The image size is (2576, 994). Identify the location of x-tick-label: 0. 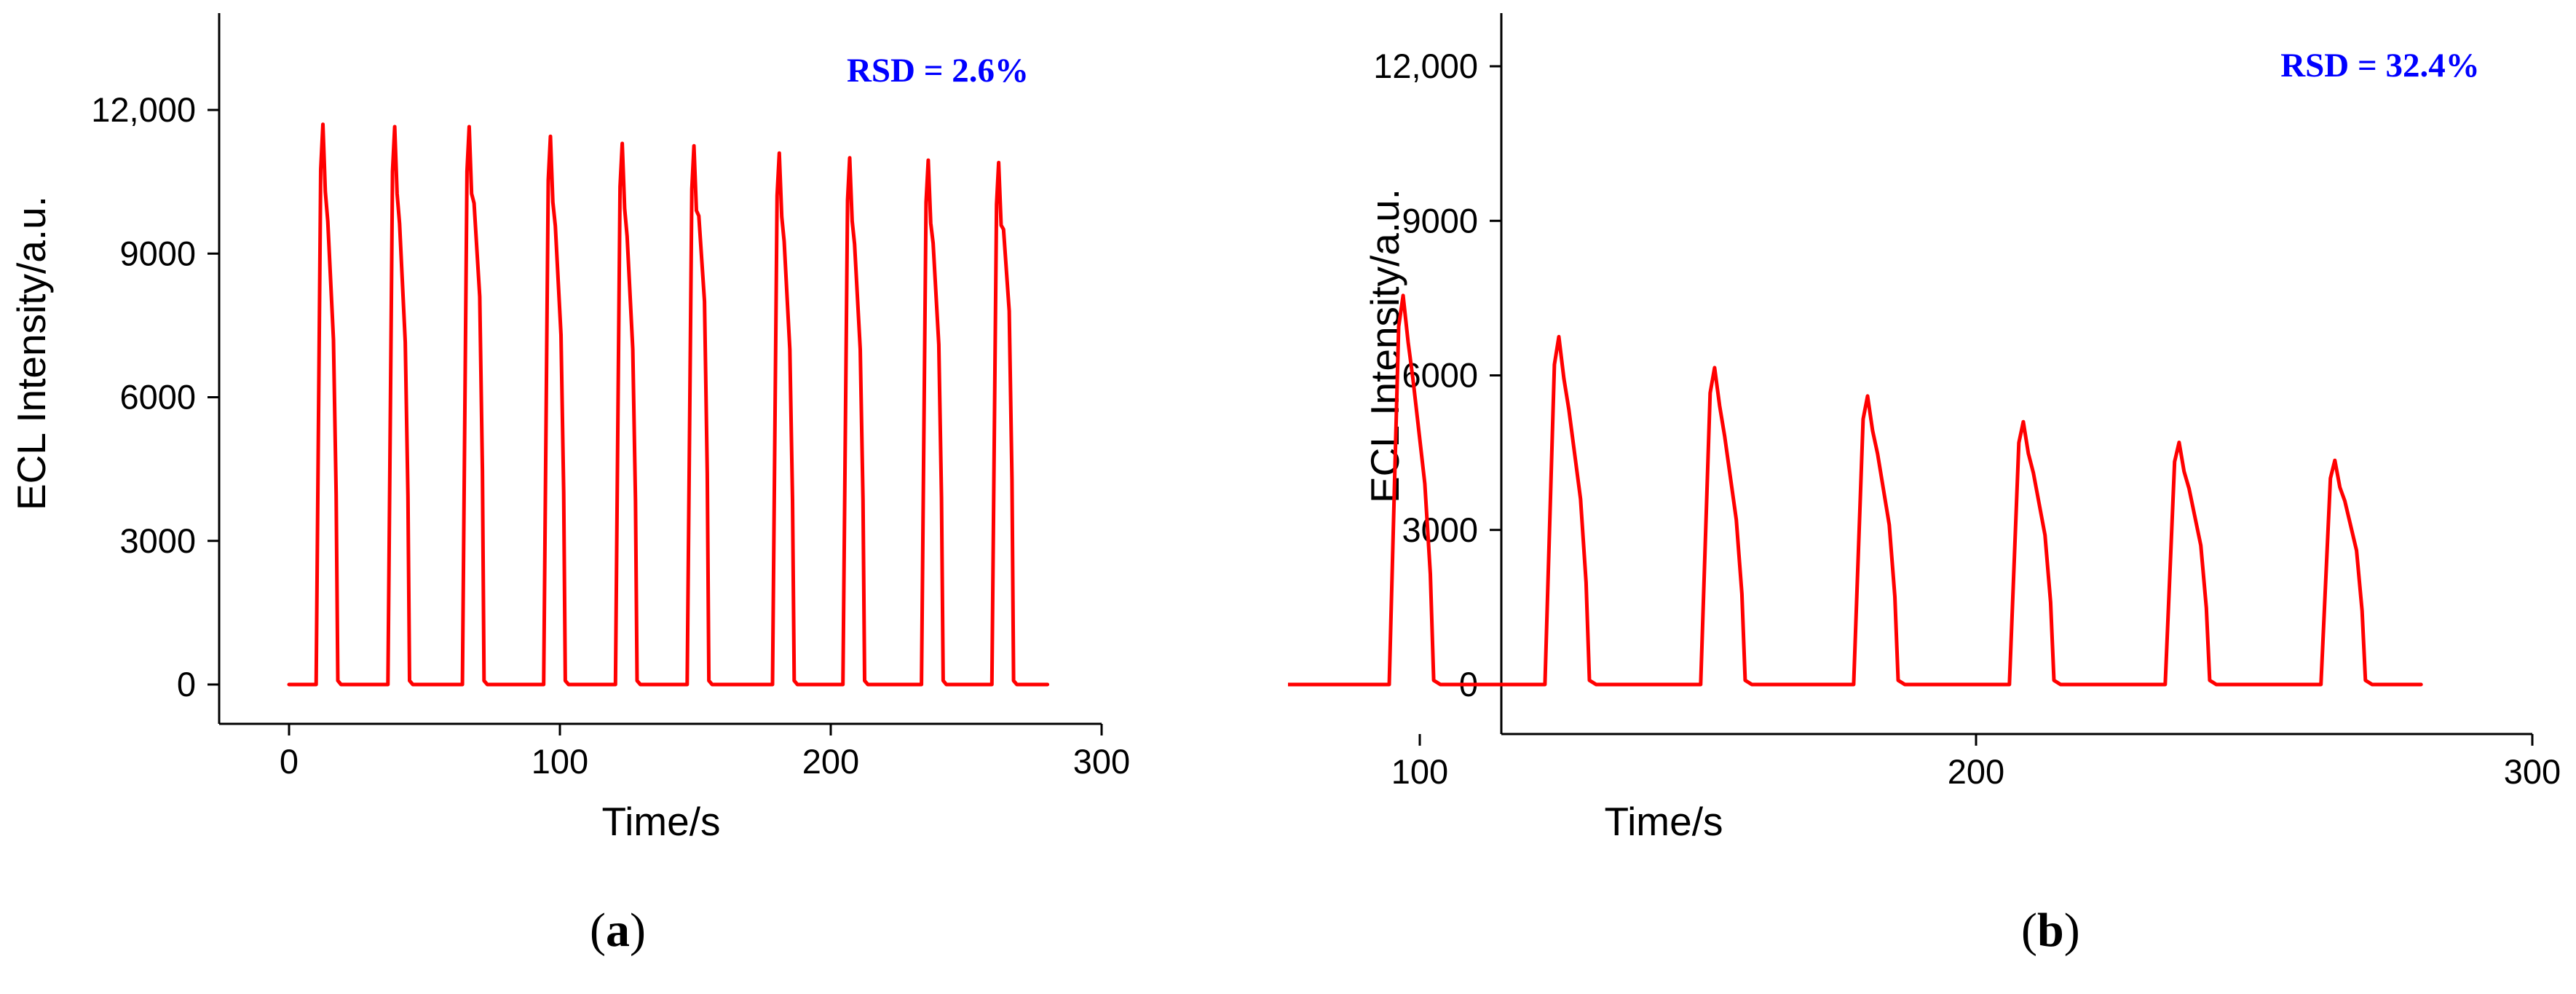
(289, 761).